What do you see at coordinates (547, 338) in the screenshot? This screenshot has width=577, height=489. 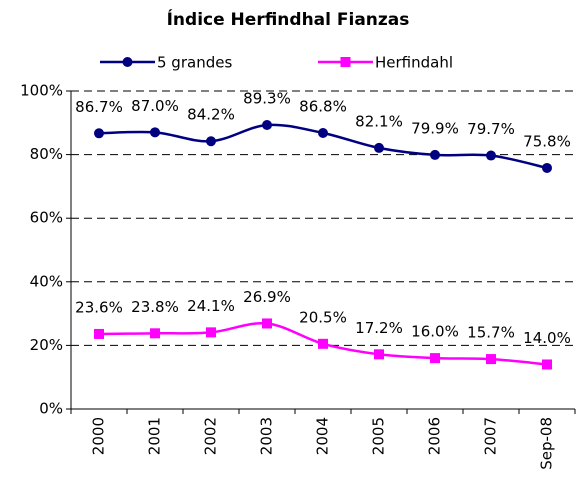 I see `data-label: 14.0%` at bounding box center [547, 338].